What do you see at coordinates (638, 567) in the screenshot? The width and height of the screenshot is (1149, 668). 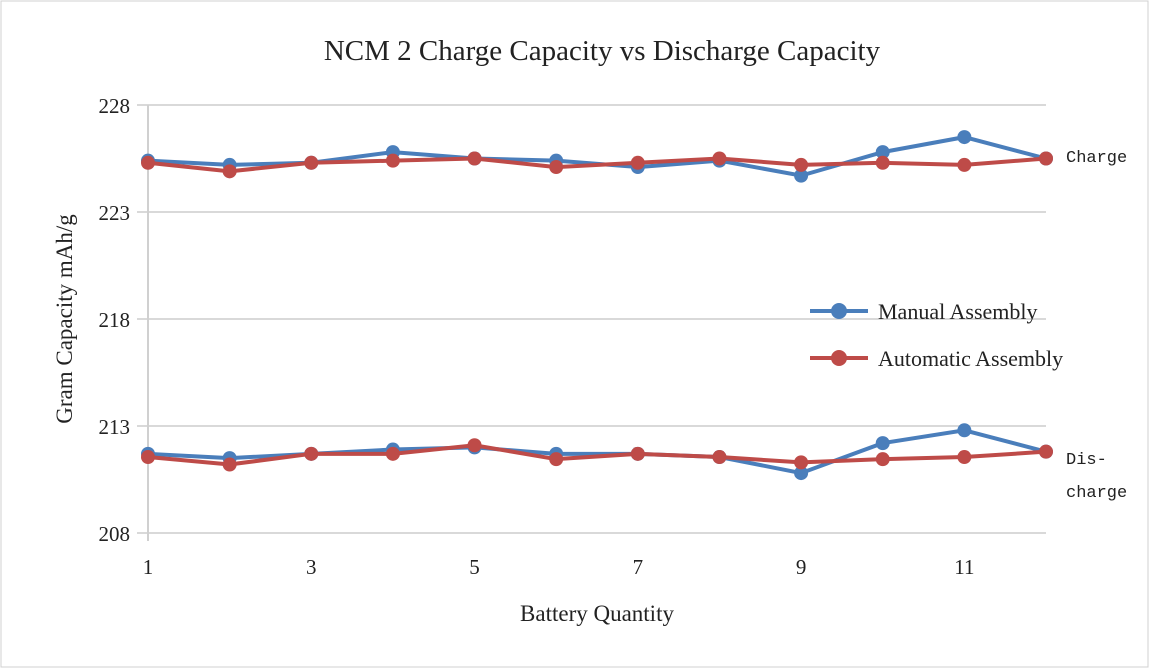 I see `x-tick-label: 7` at bounding box center [638, 567].